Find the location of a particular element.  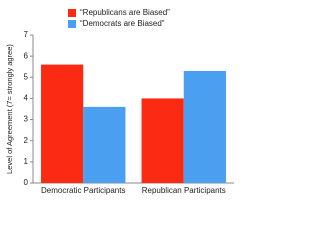

legend-label: “Democrats are Biased” is located at coordinates (122, 23).